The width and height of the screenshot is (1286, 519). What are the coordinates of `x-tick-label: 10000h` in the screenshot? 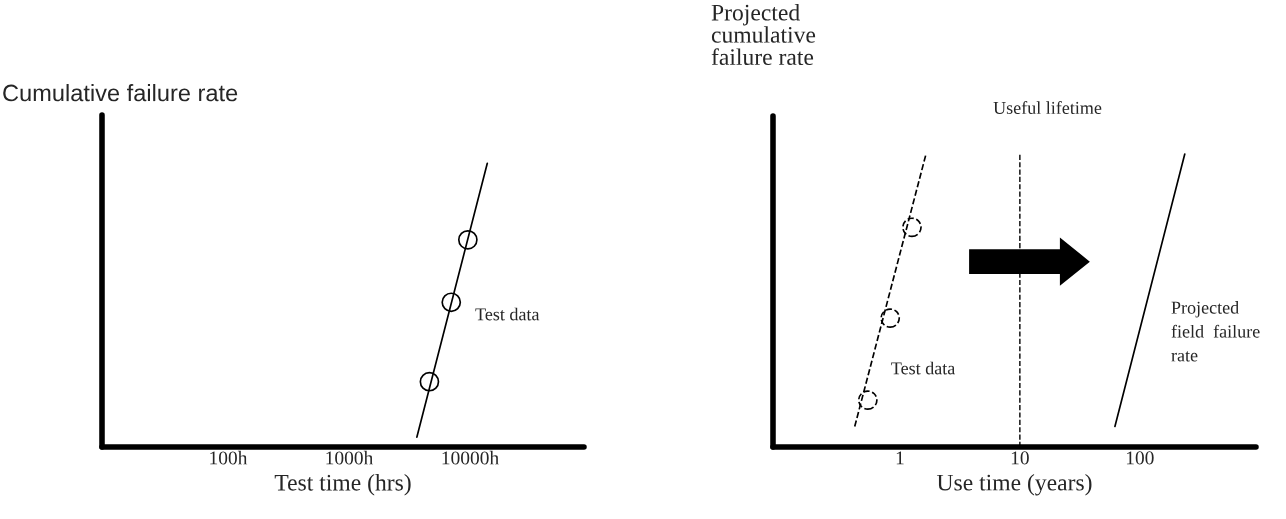 It's located at (470, 457).